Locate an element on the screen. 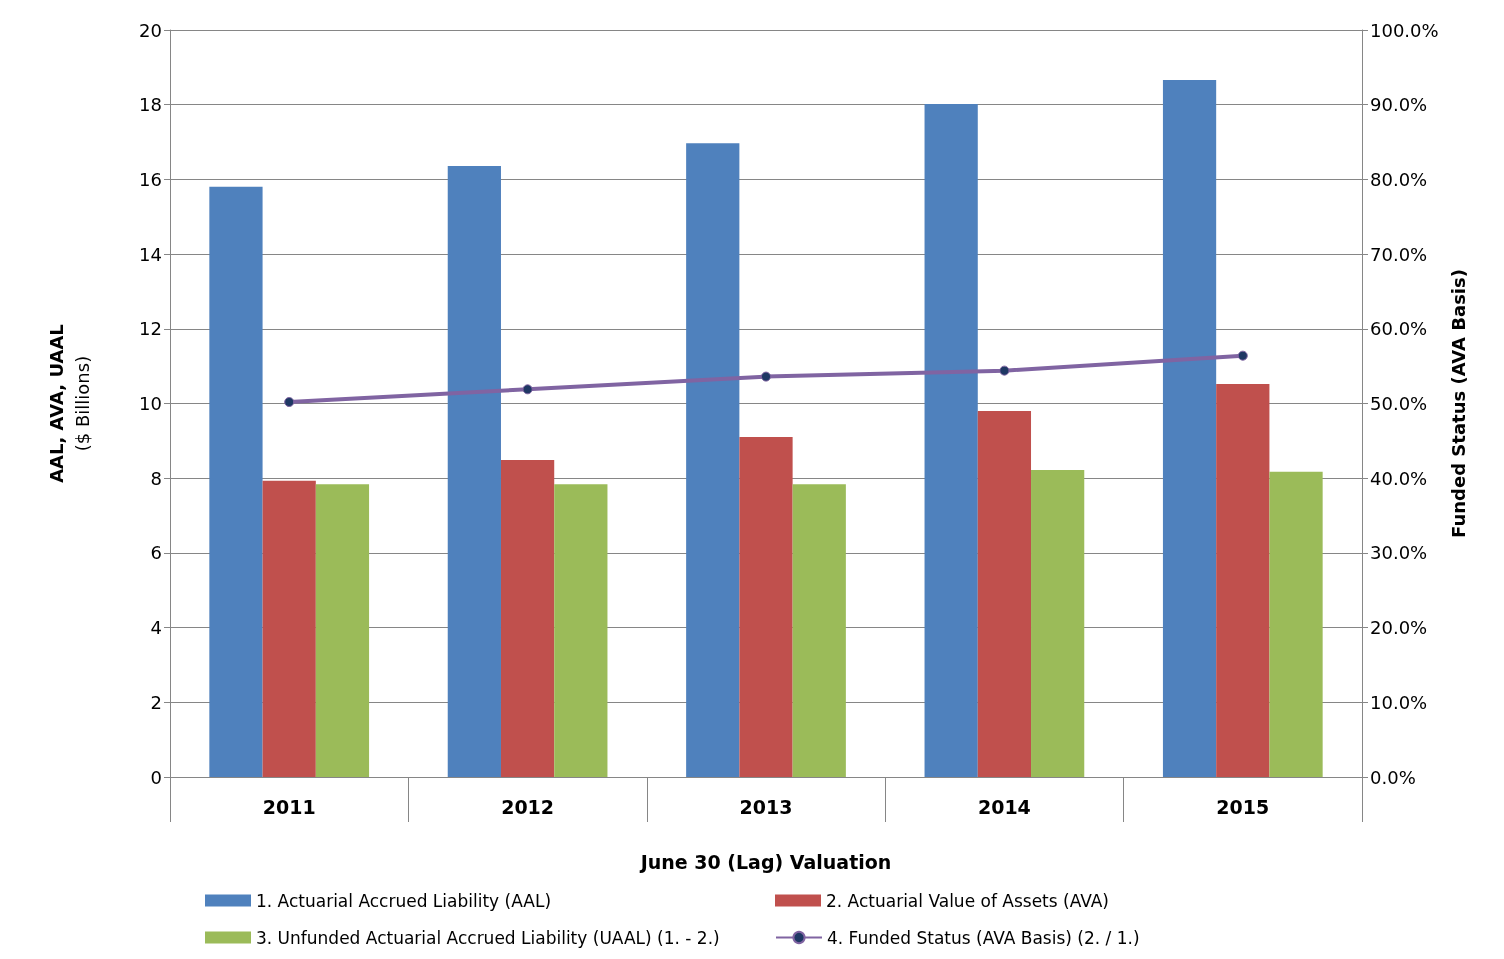 The image size is (1504, 959). y-tick-label: 20 is located at coordinates (150, 30).